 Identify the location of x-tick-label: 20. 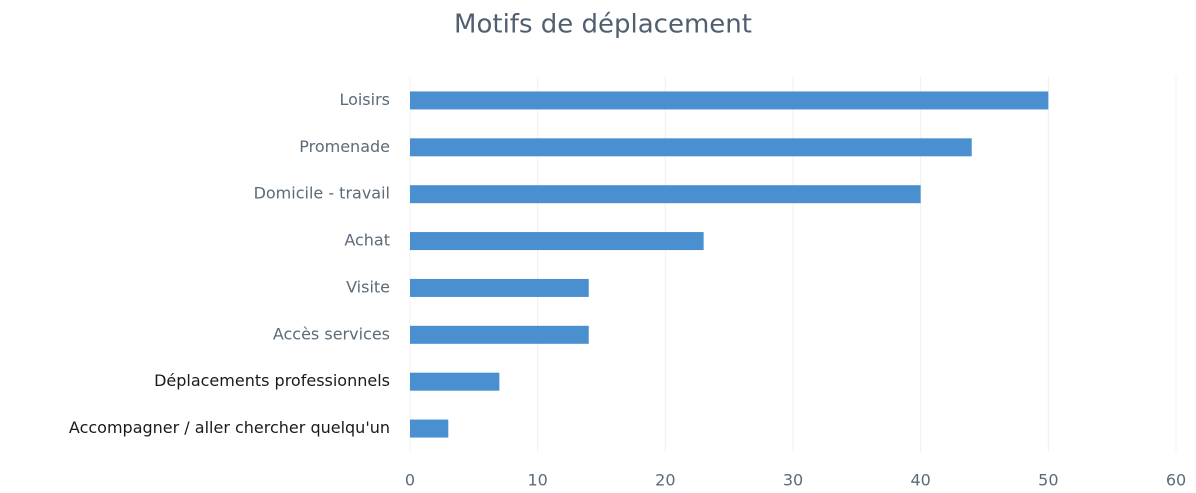
(665, 480).